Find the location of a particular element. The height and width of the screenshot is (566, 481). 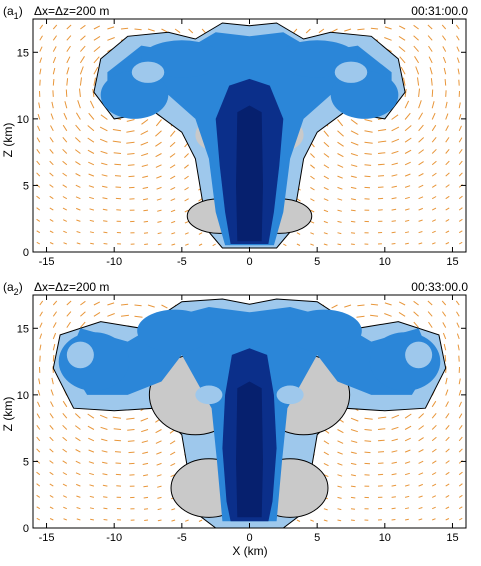

panel-1-resolution: Δx=Δz=200 m is located at coordinates (71, 11).